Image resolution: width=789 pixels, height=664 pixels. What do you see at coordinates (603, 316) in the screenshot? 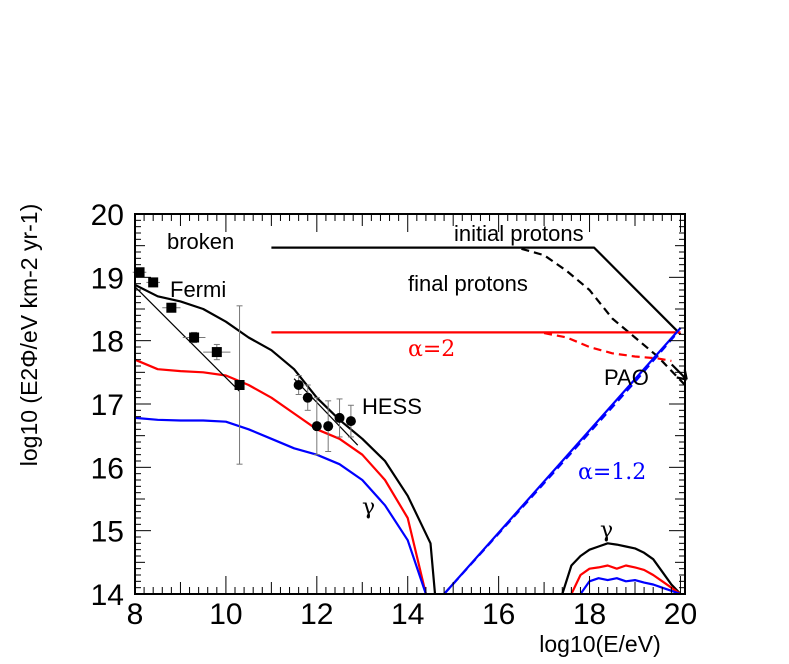
I see `series-broken-final` at bounding box center [603, 316].